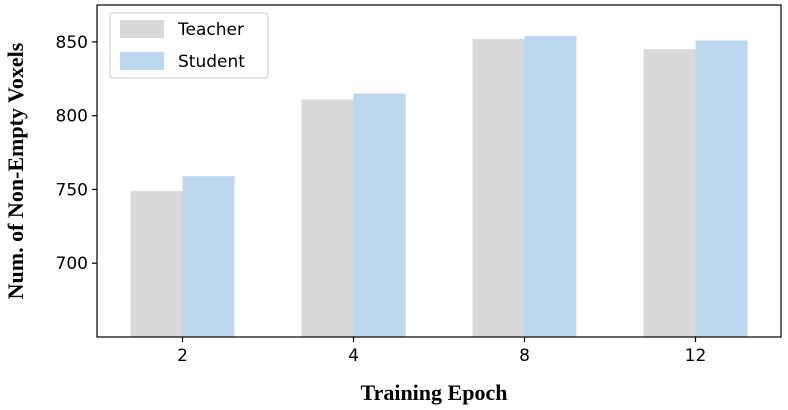 This screenshot has width=788, height=410. I want to click on y-axis-ticks: 700 750 800 850, so click(76, 153).